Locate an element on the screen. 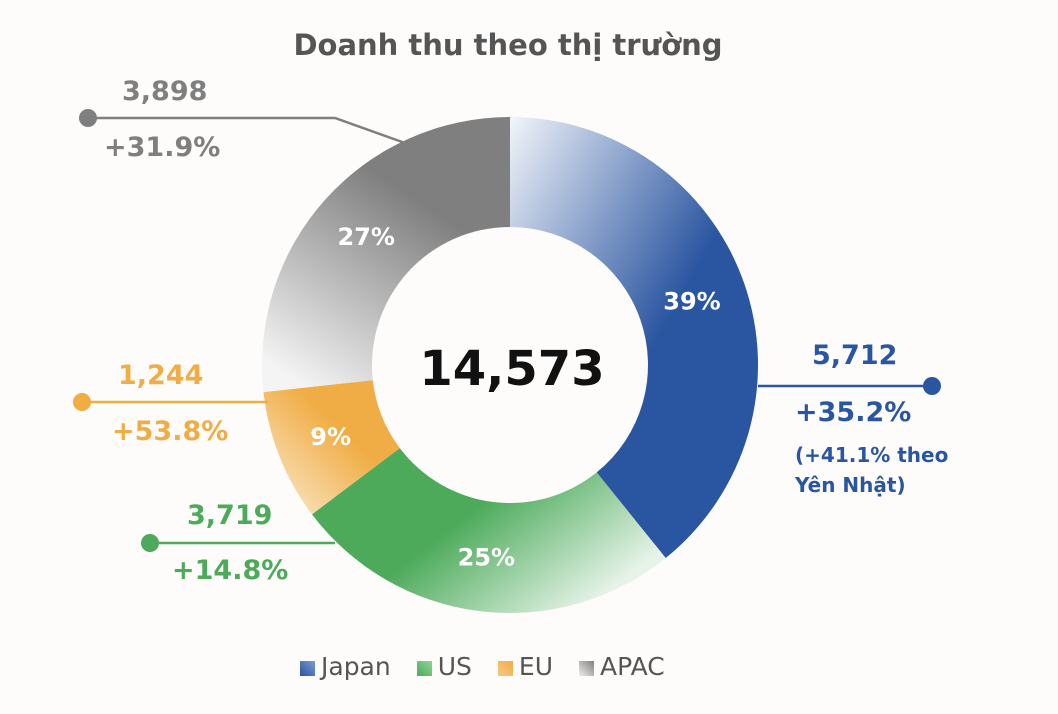  value-label-apac: 3,898 is located at coordinates (165, 91).